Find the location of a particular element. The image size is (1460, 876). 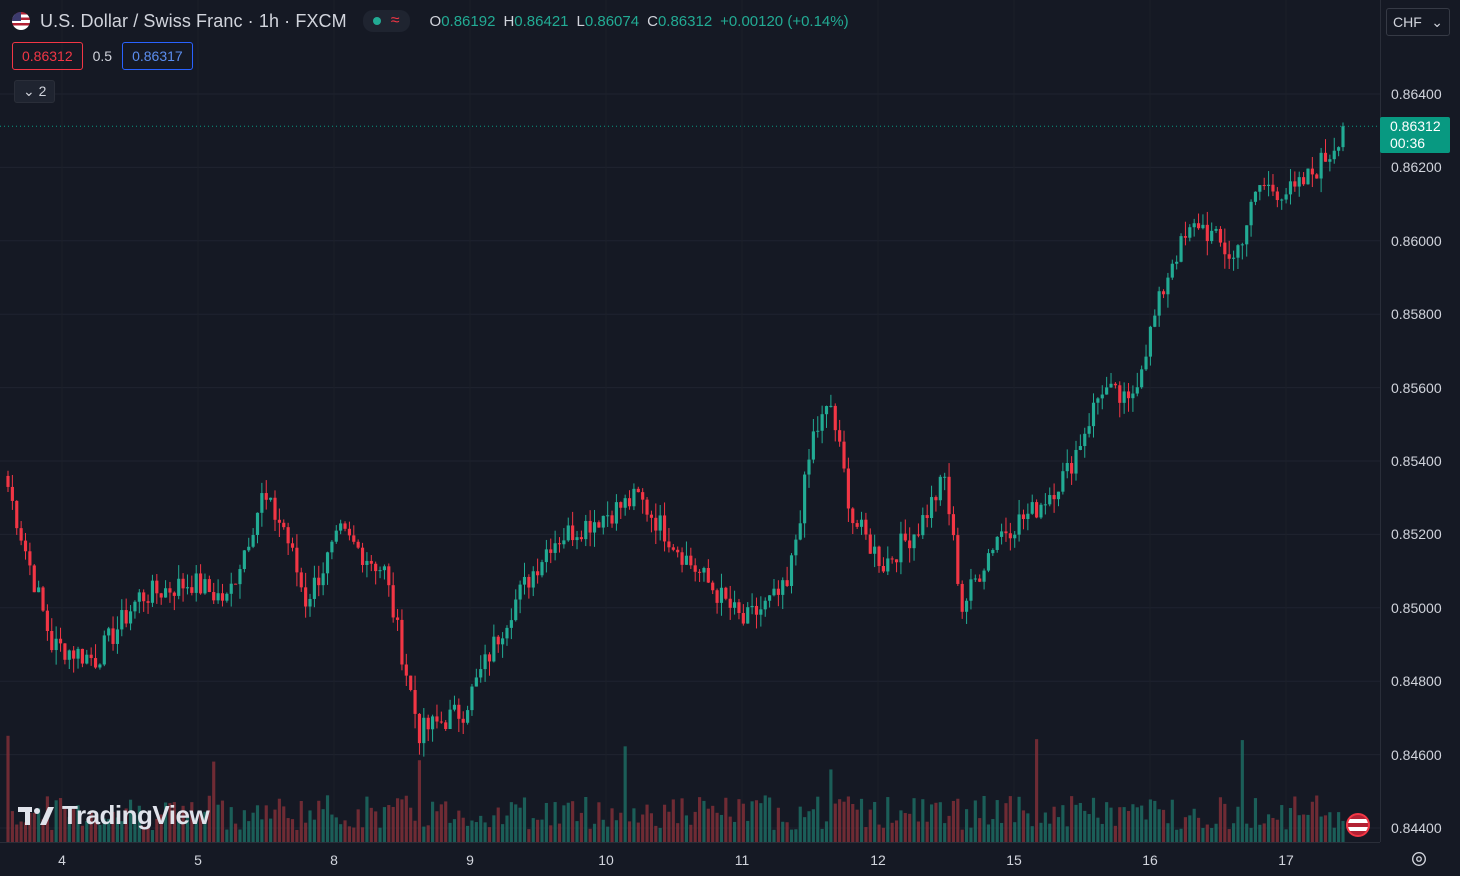

price-tick-label: 0.85200 is located at coordinates (1416, 534).